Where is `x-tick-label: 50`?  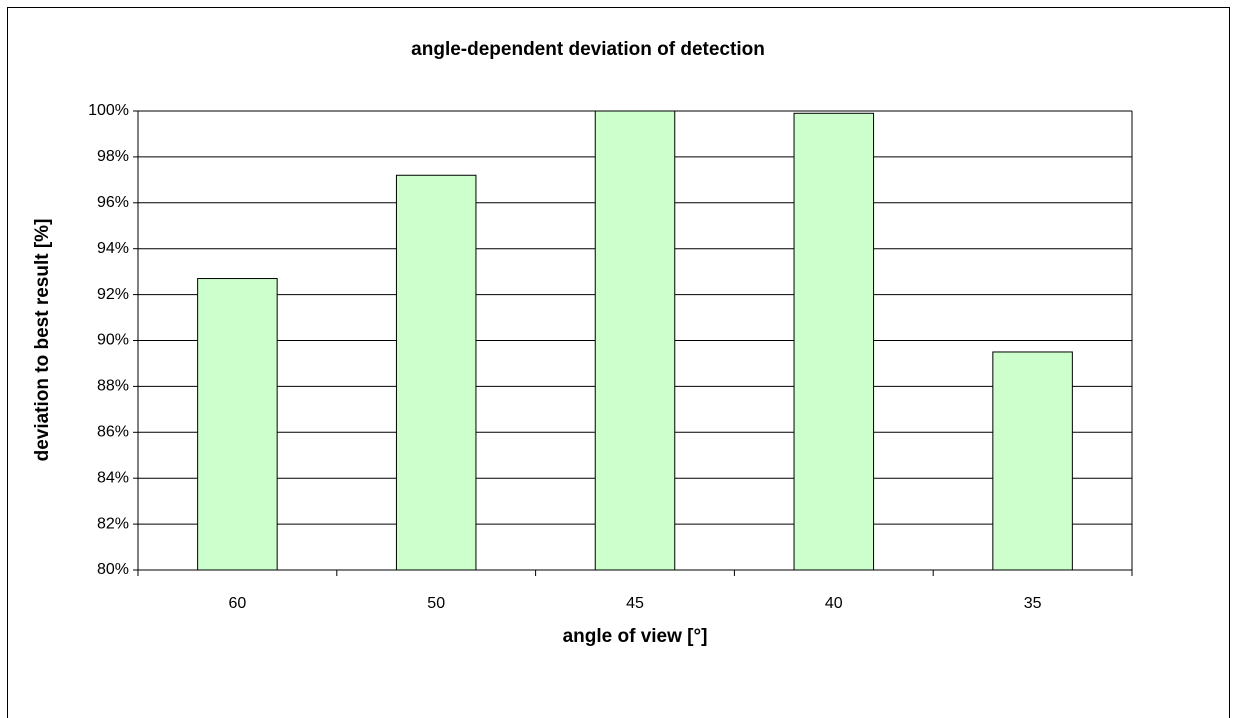 x-tick-label: 50 is located at coordinates (436, 603).